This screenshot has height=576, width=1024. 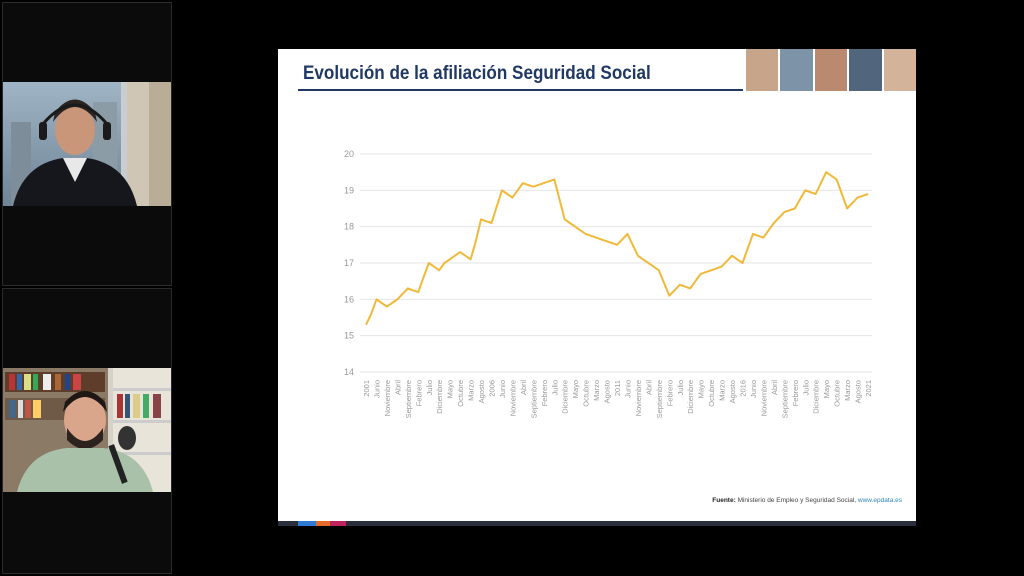 I want to click on x-tick-label: 2001, so click(x=366, y=388).